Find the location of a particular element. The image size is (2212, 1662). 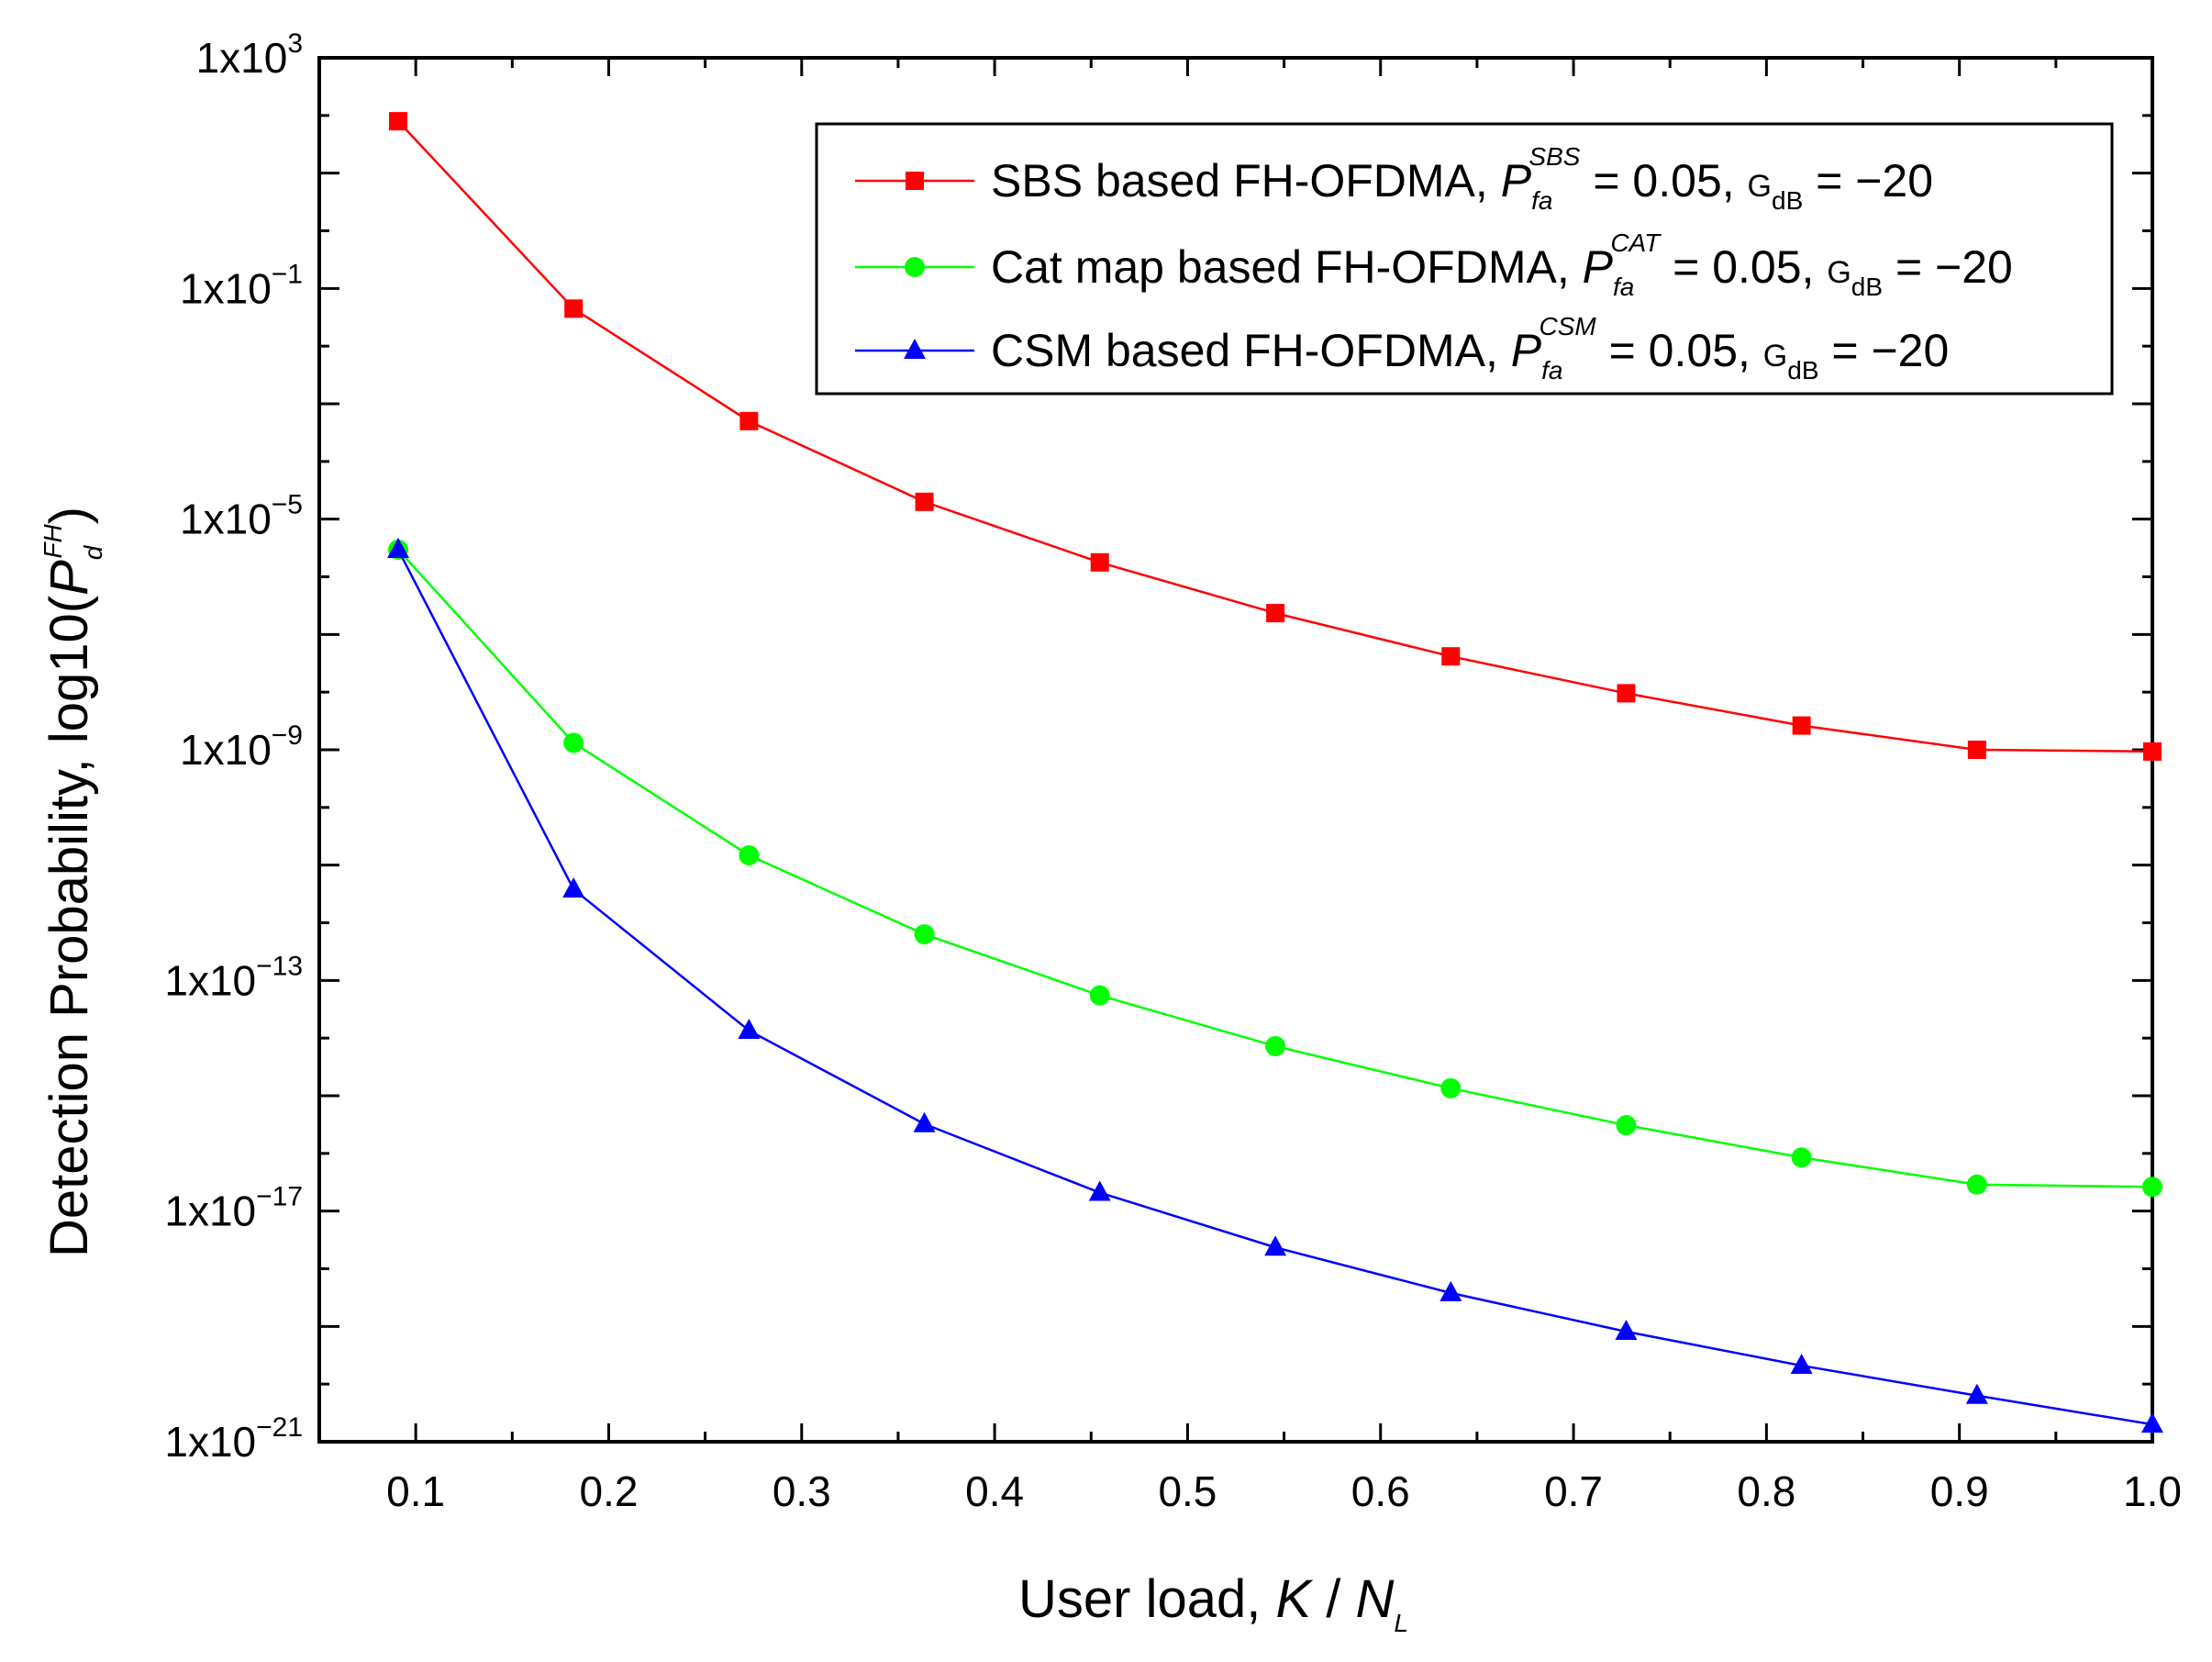

x-tick-label: 0.7 is located at coordinates (1573, 1491).